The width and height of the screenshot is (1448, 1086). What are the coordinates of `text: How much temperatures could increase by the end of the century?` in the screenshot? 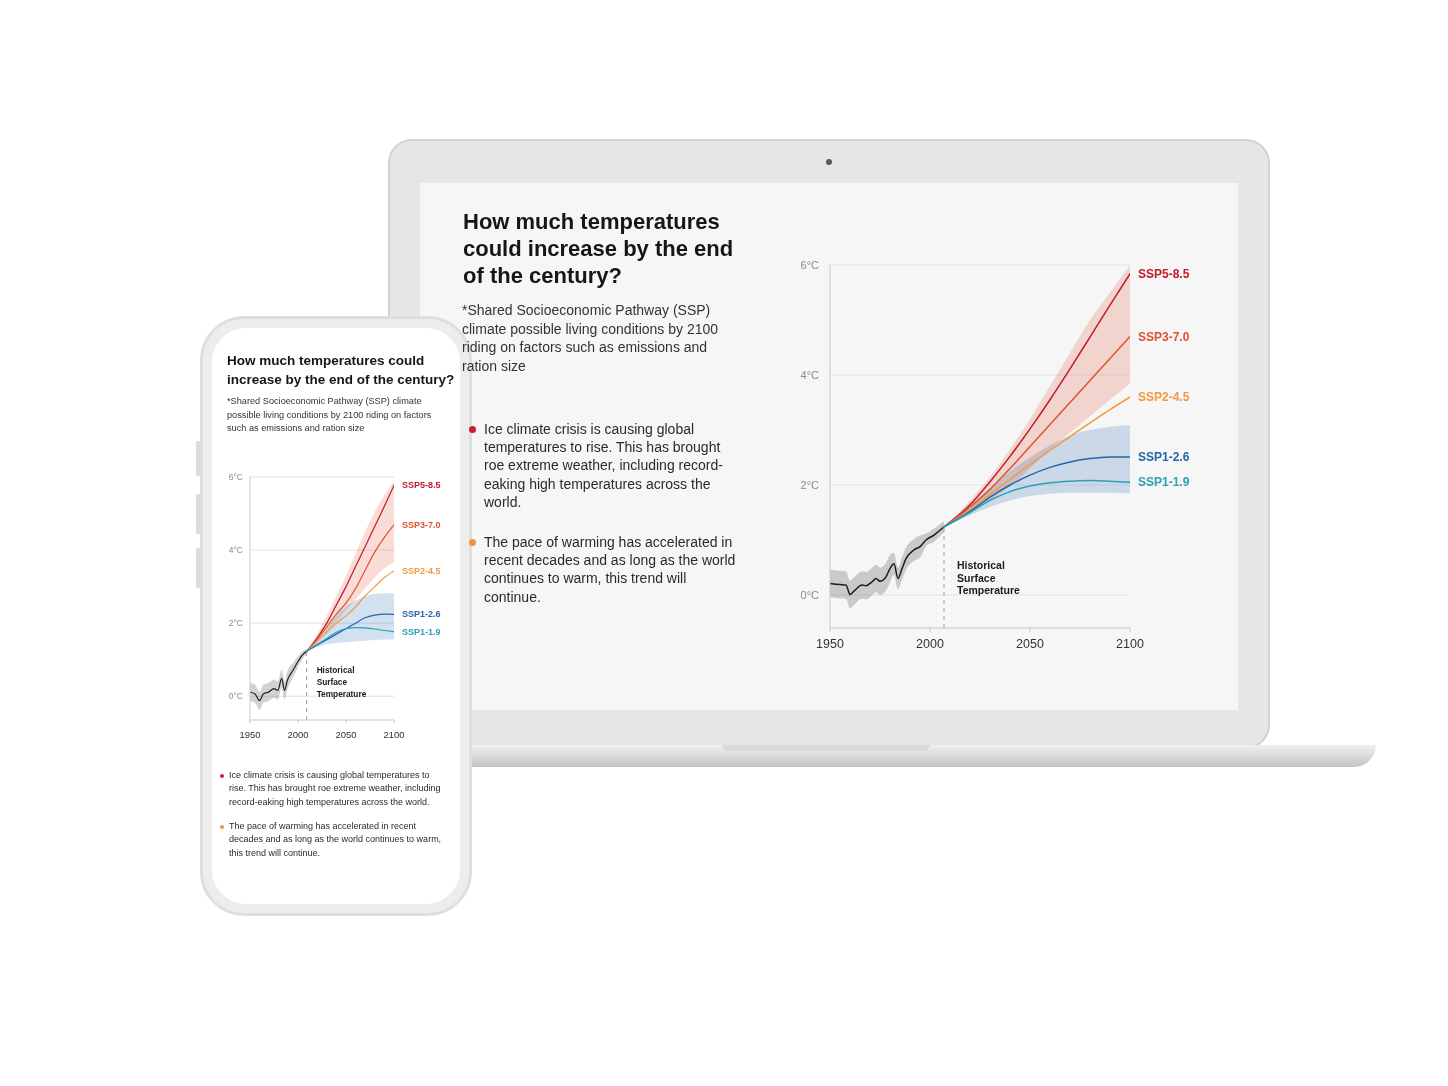 It's located at (599, 248).